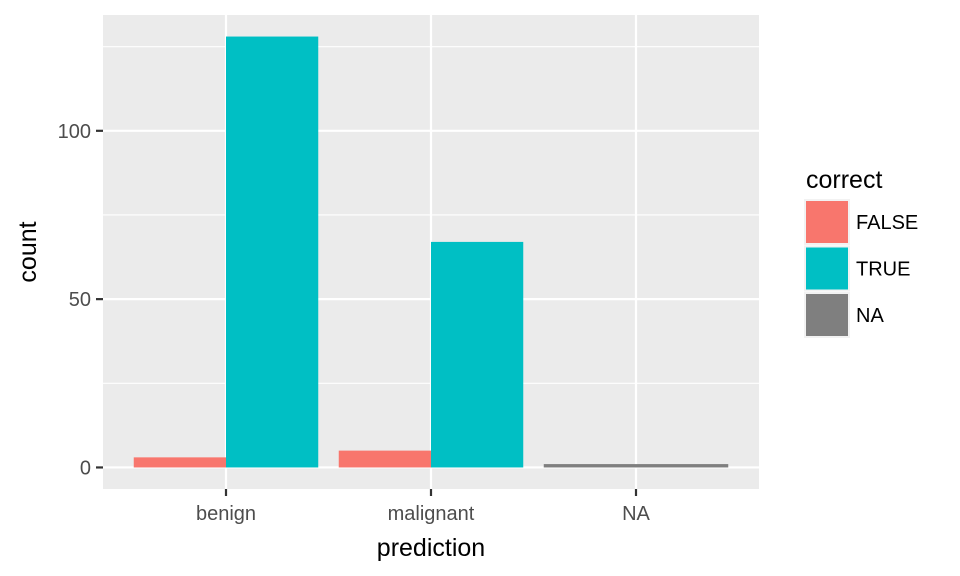  Describe the element at coordinates (431, 548) in the screenshot. I see `x-axis-title: prediction` at that location.